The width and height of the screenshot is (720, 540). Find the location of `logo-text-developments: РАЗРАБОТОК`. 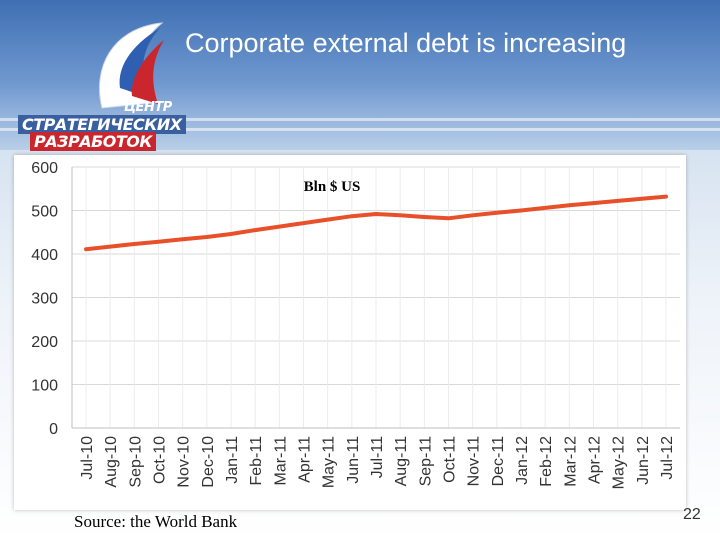

logo-text-developments: РАЗРАБОТОК is located at coordinates (93, 141).